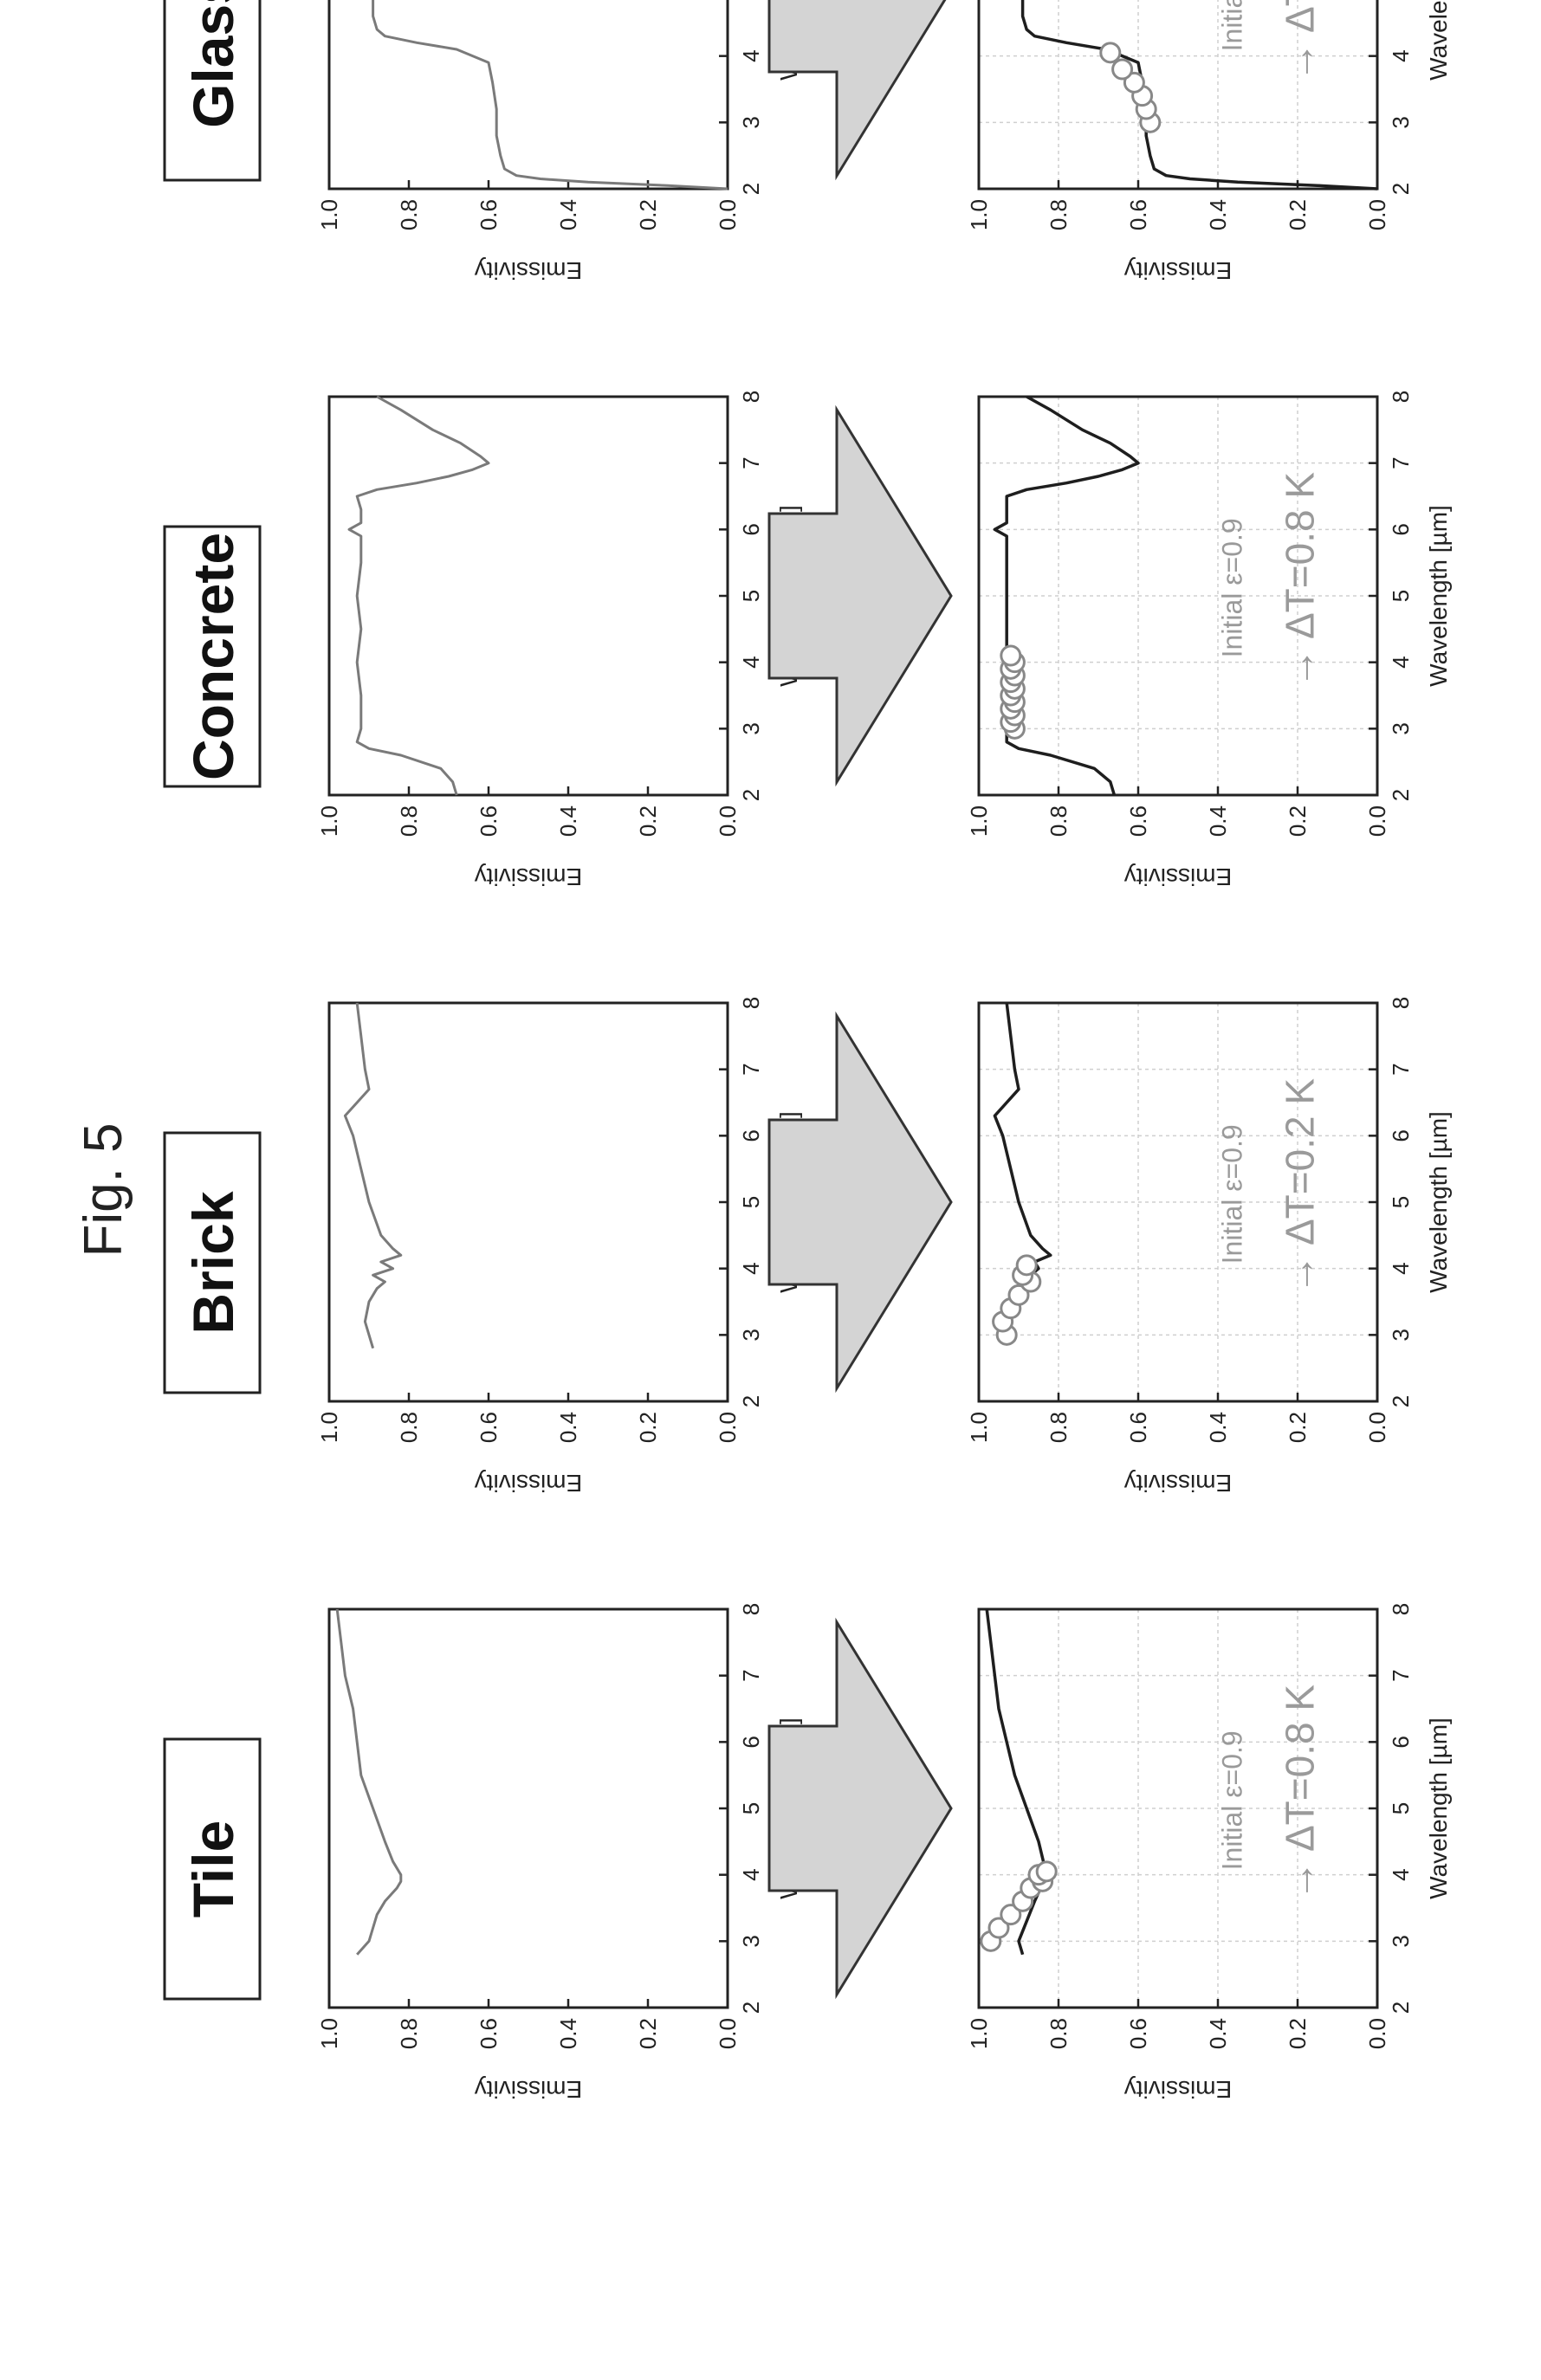 The image size is (1541, 2380). I want to click on brick-top-xtick-label-4: 6, so click(751, 1135).